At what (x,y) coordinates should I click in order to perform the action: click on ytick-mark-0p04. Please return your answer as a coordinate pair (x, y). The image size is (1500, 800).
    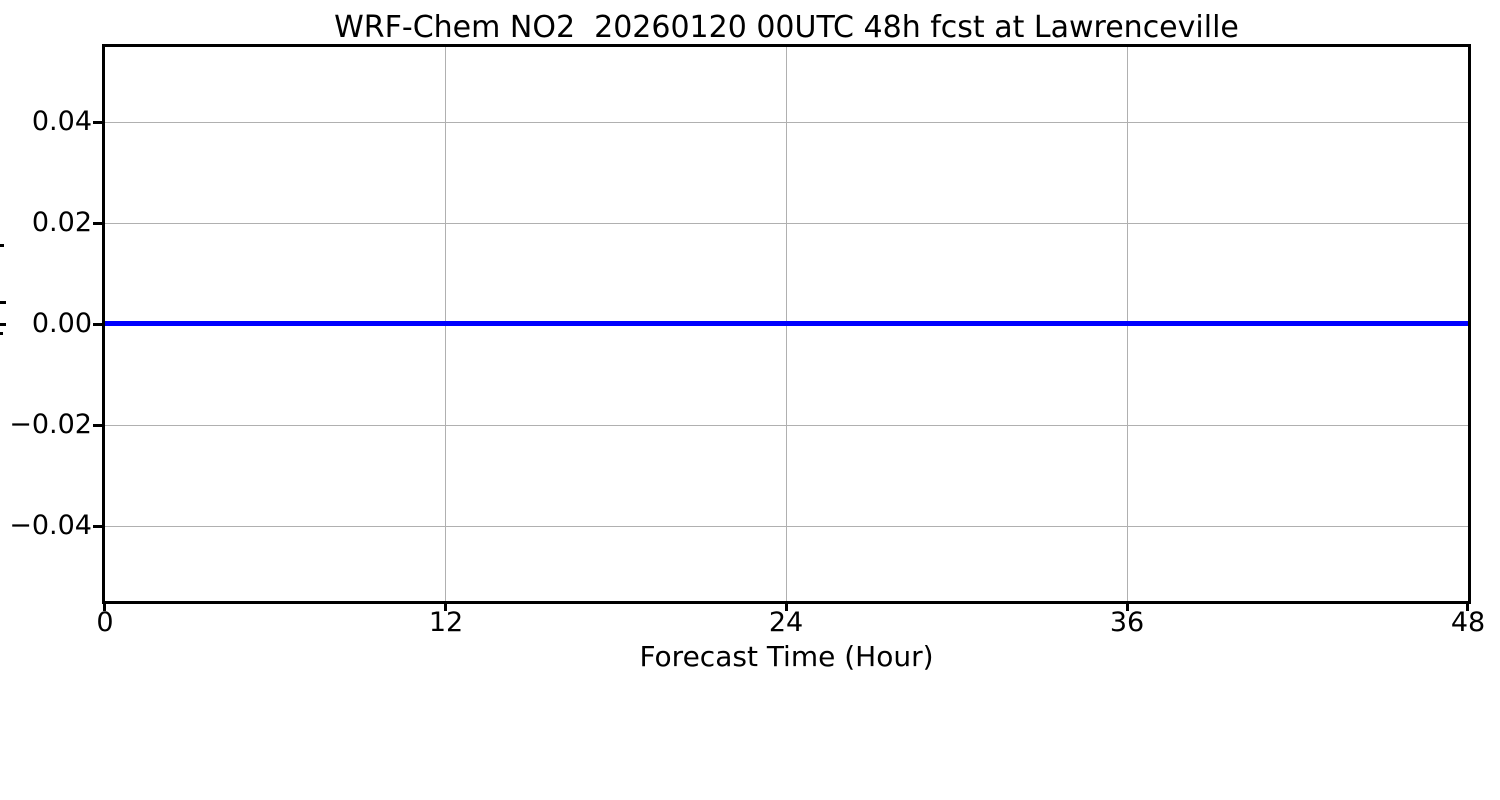
    Looking at the image, I should click on (97, 122).